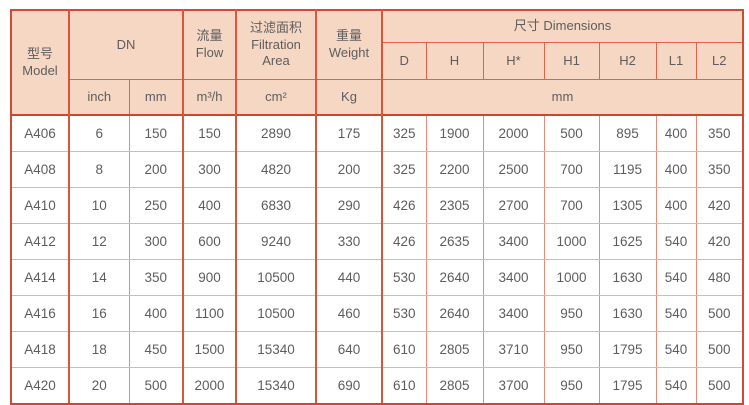  I want to click on cell-filtration-area: 15340, so click(276, 349).